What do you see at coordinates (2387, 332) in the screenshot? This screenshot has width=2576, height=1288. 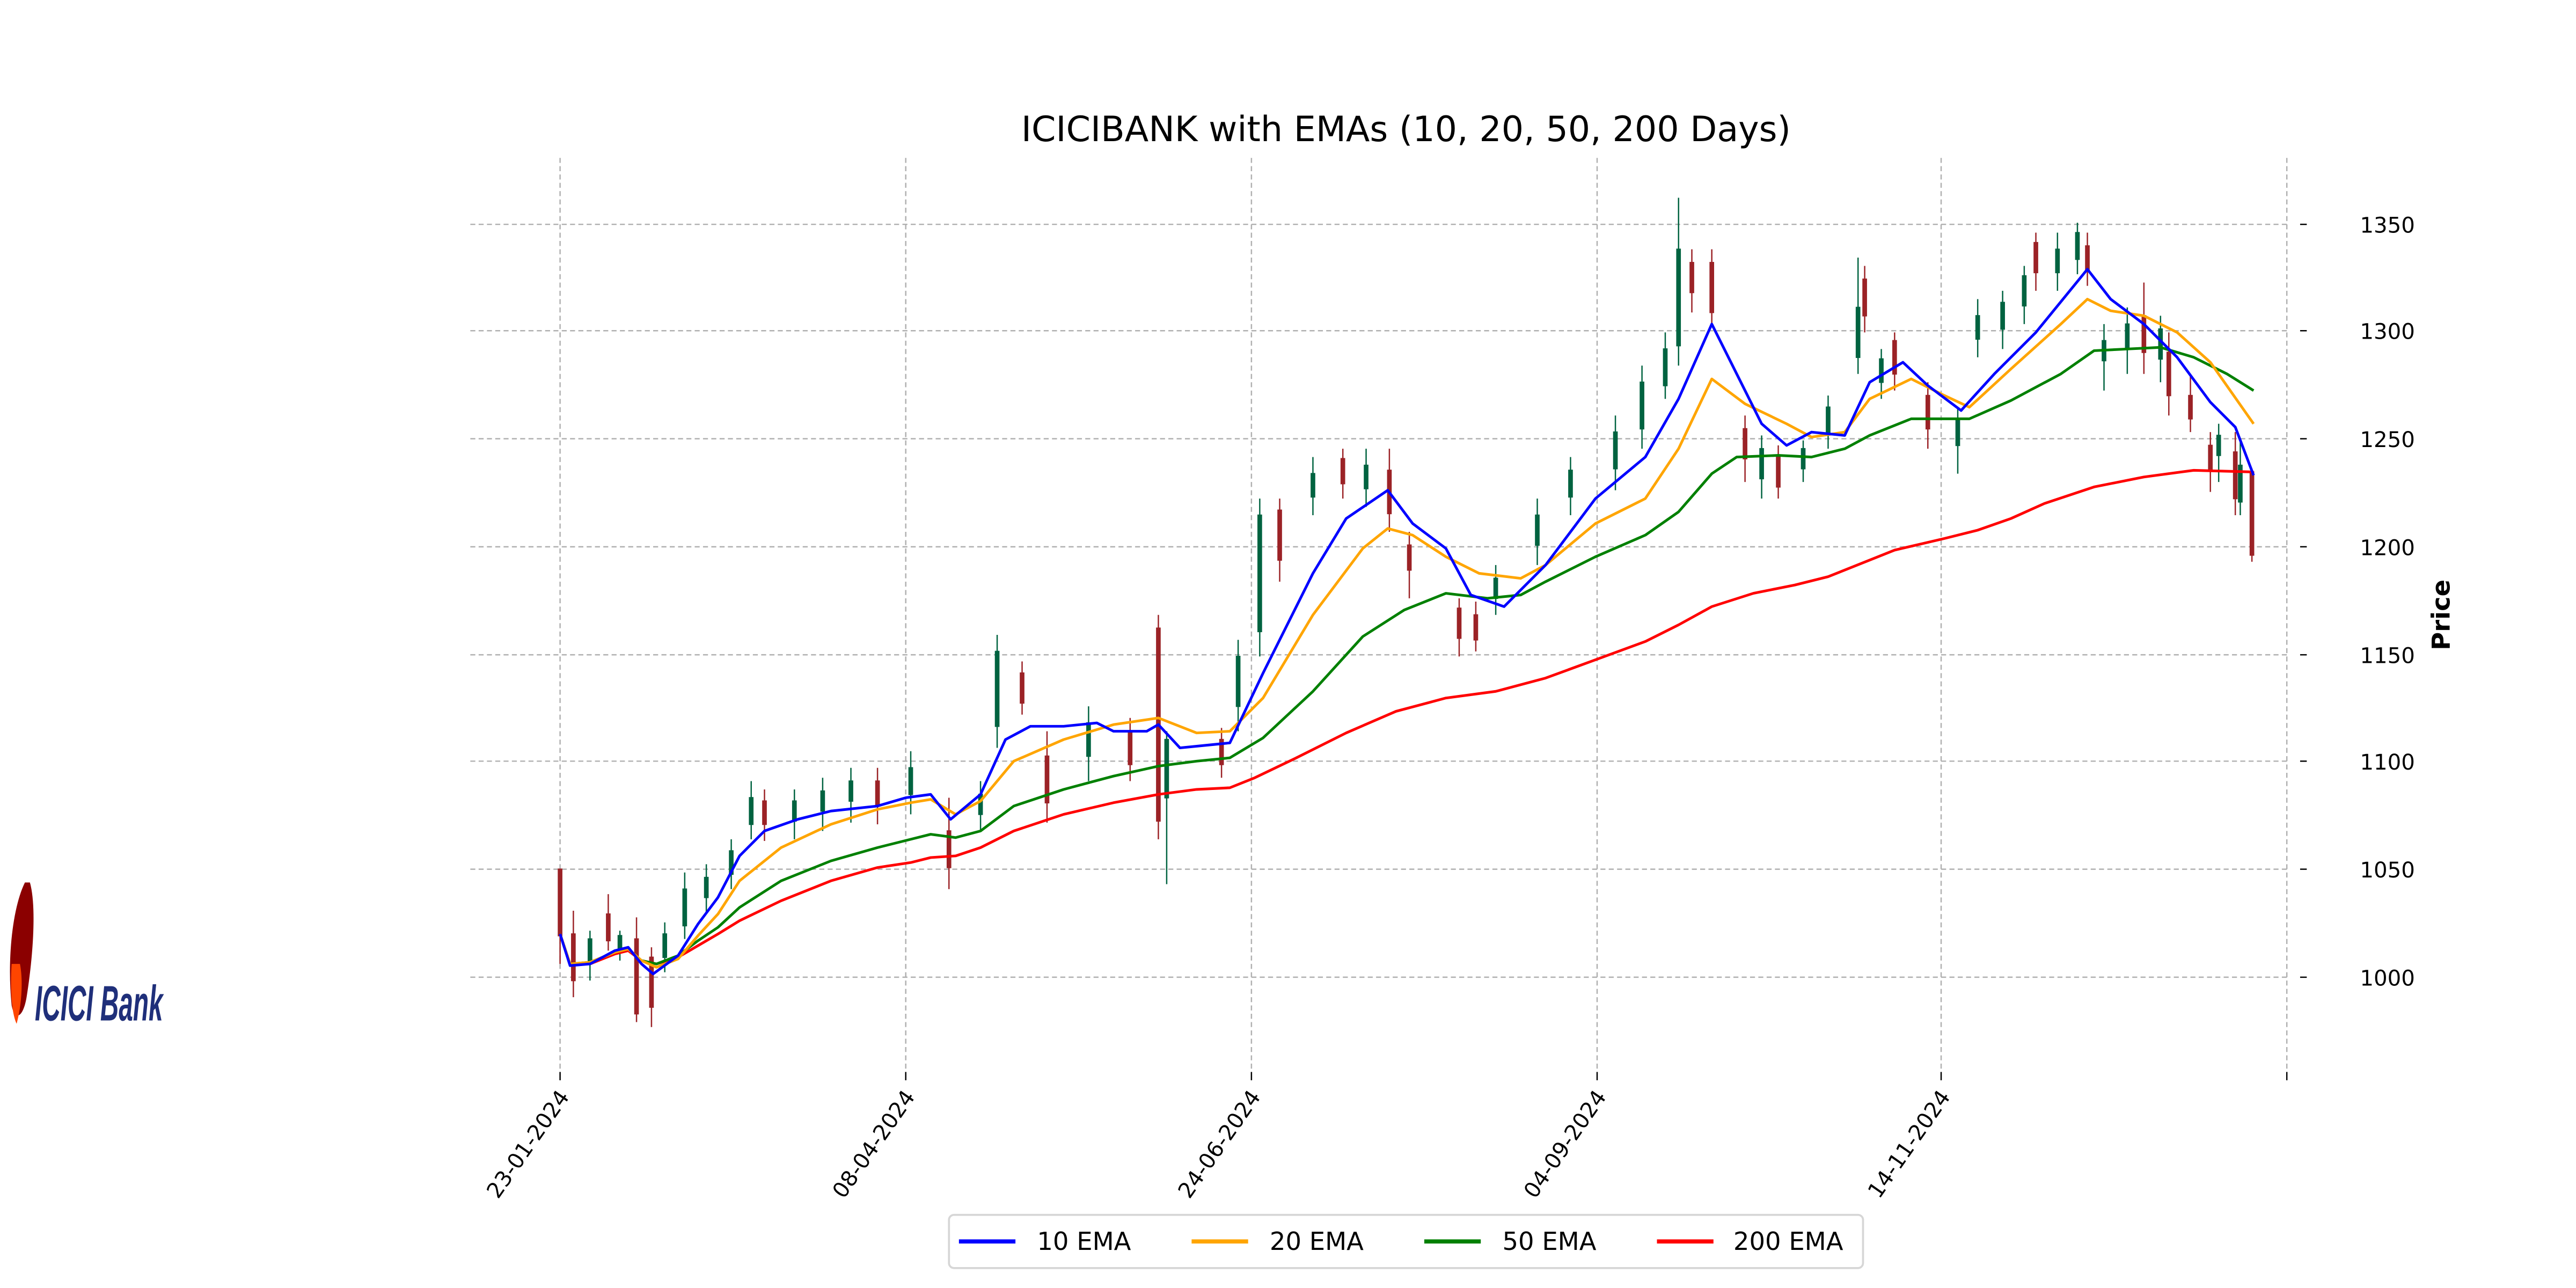 I see `y-tick-label: 1300` at bounding box center [2387, 332].